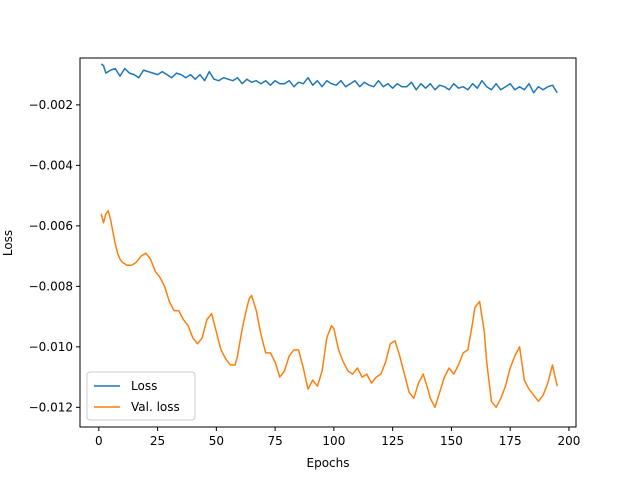 Image resolution: width=640 pixels, height=480 pixels. Describe the element at coordinates (51, 105) in the screenshot. I see `y-tick-label: −0.002` at that location.